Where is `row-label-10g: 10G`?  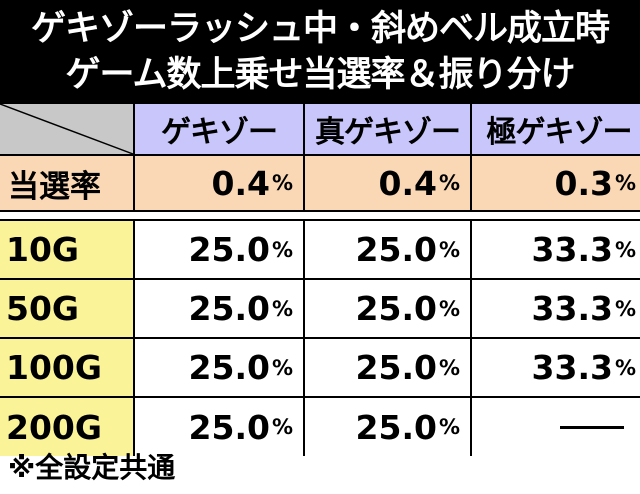
row-label-10g: 10G is located at coordinates (66, 249).